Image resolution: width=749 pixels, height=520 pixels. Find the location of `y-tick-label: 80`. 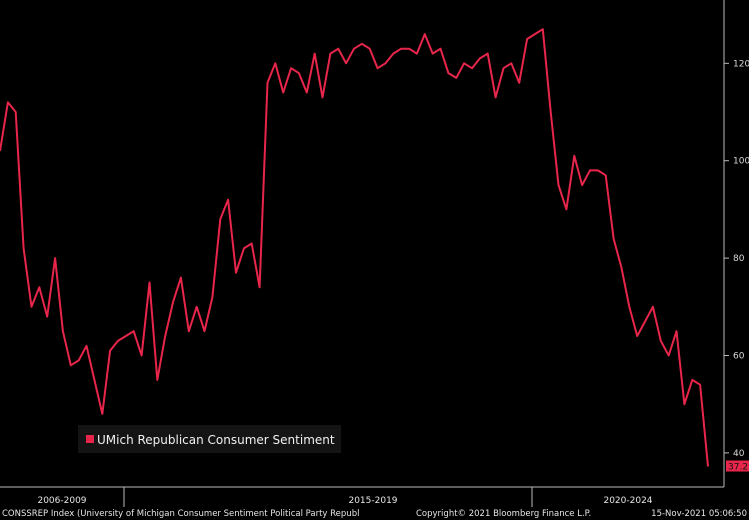

y-tick-label: 80 is located at coordinates (739, 259).